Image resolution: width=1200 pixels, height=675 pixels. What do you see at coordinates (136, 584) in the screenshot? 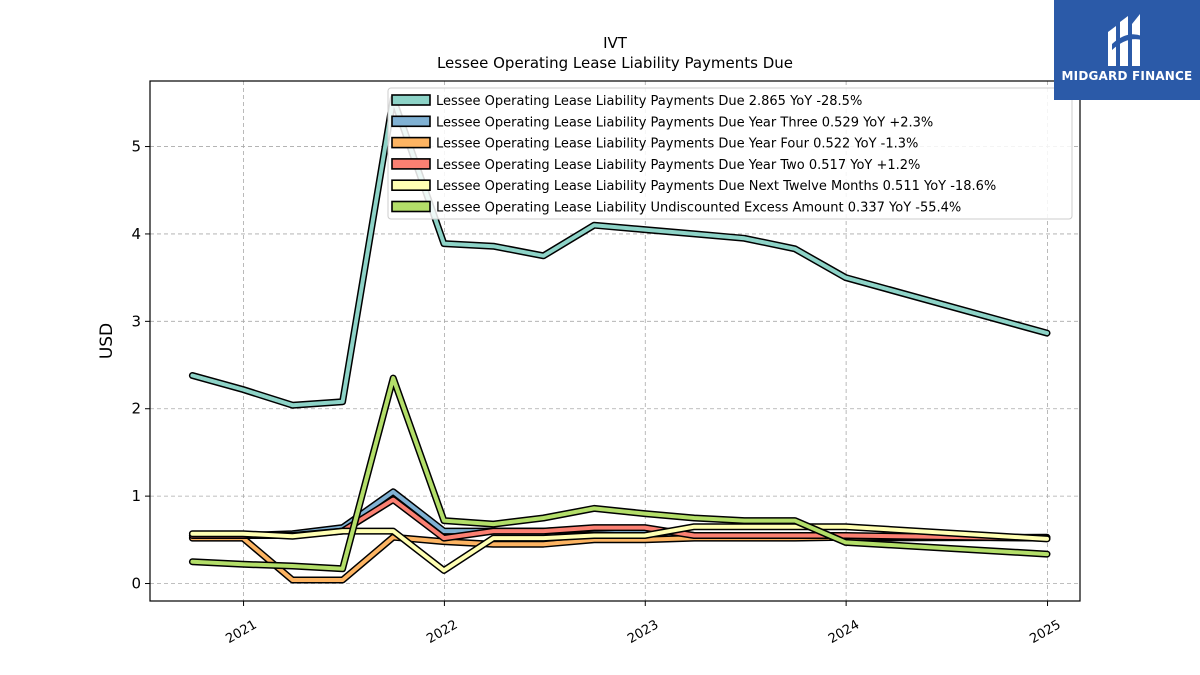
I see `y-tick-label: 0` at bounding box center [136, 584].